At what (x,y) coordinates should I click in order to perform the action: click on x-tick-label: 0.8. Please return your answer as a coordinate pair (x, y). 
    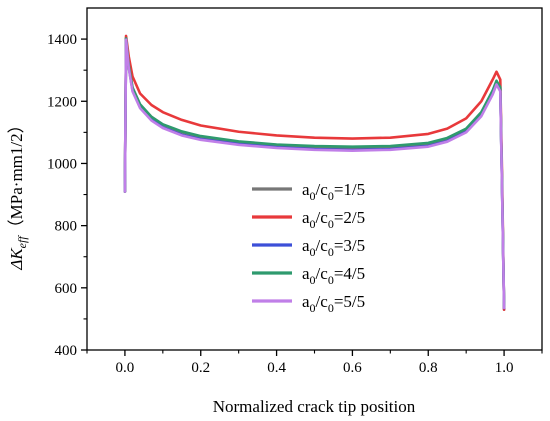
    Looking at the image, I should click on (428, 368).